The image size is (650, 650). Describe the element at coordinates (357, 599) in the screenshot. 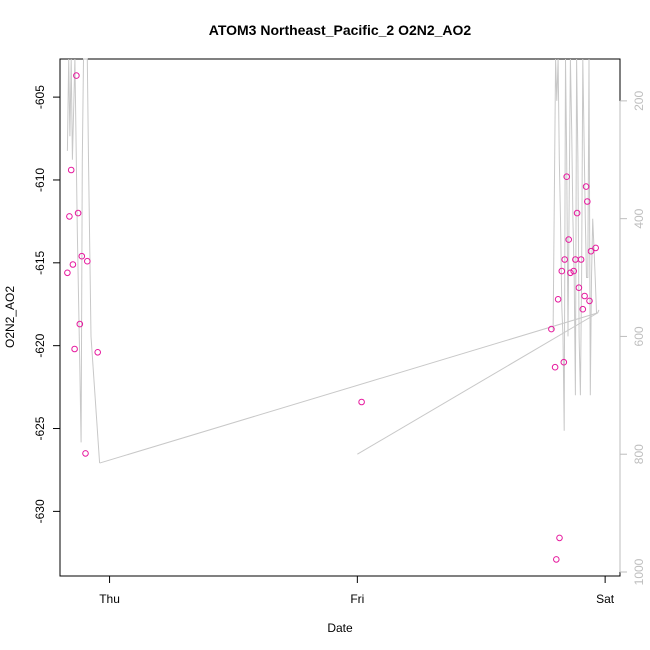

I see `x-tick-label-fri: Fri` at that location.